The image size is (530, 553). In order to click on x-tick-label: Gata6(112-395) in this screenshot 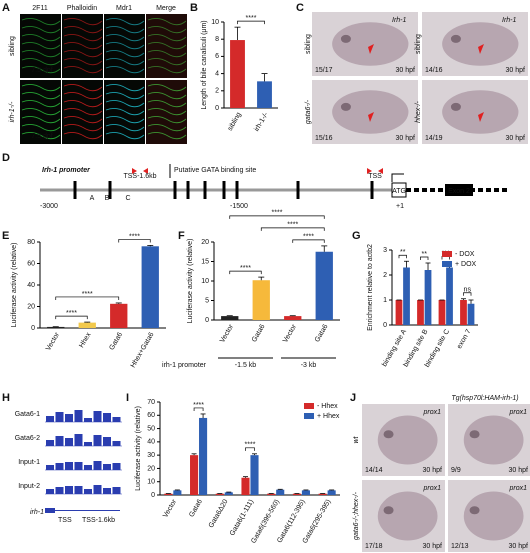, I will do `click(291, 521)`.